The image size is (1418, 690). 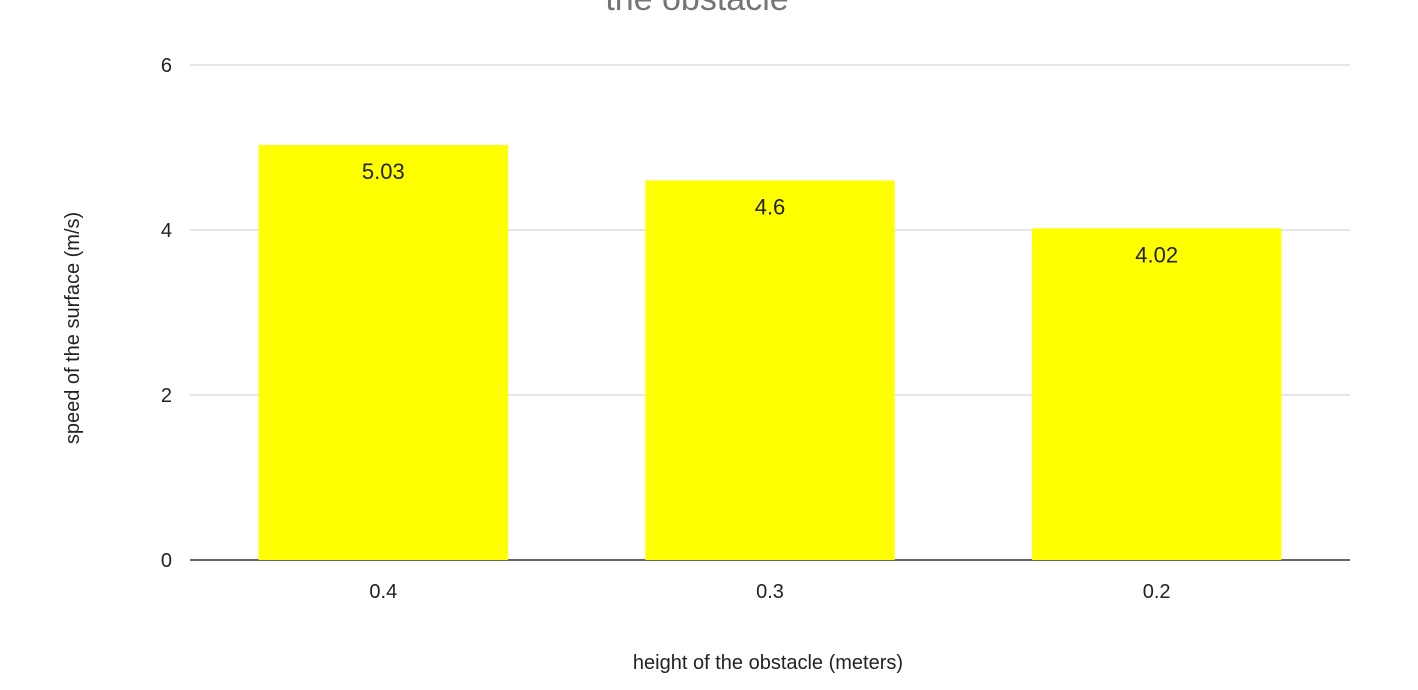 I want to click on bar-value-label: 4.02, so click(x=1156, y=254).